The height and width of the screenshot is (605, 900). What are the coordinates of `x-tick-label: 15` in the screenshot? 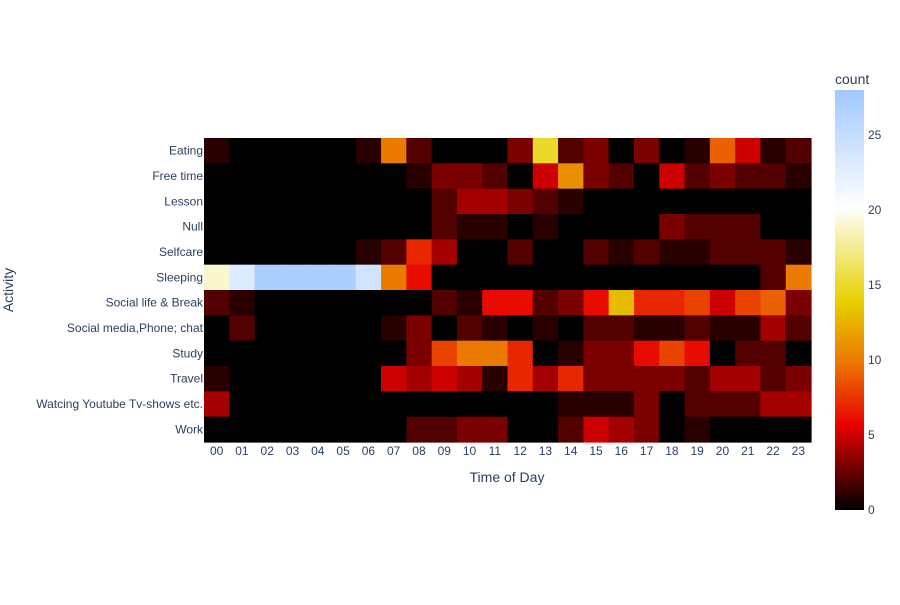 It's located at (596, 451).